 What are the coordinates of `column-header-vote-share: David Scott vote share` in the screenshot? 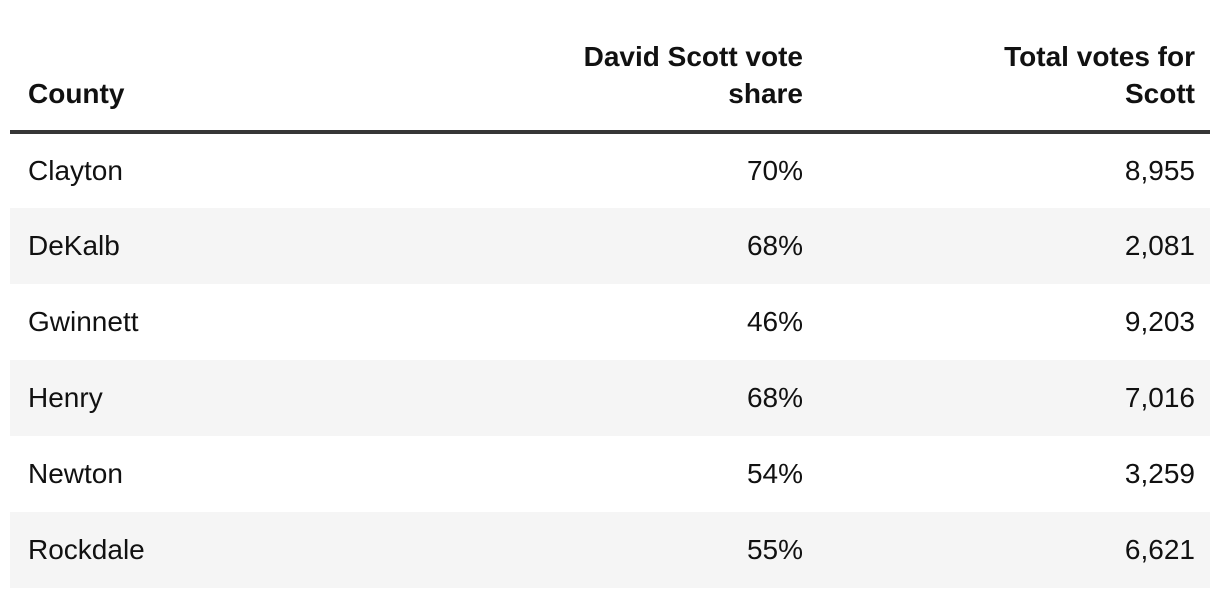 It's located at (611, 67).